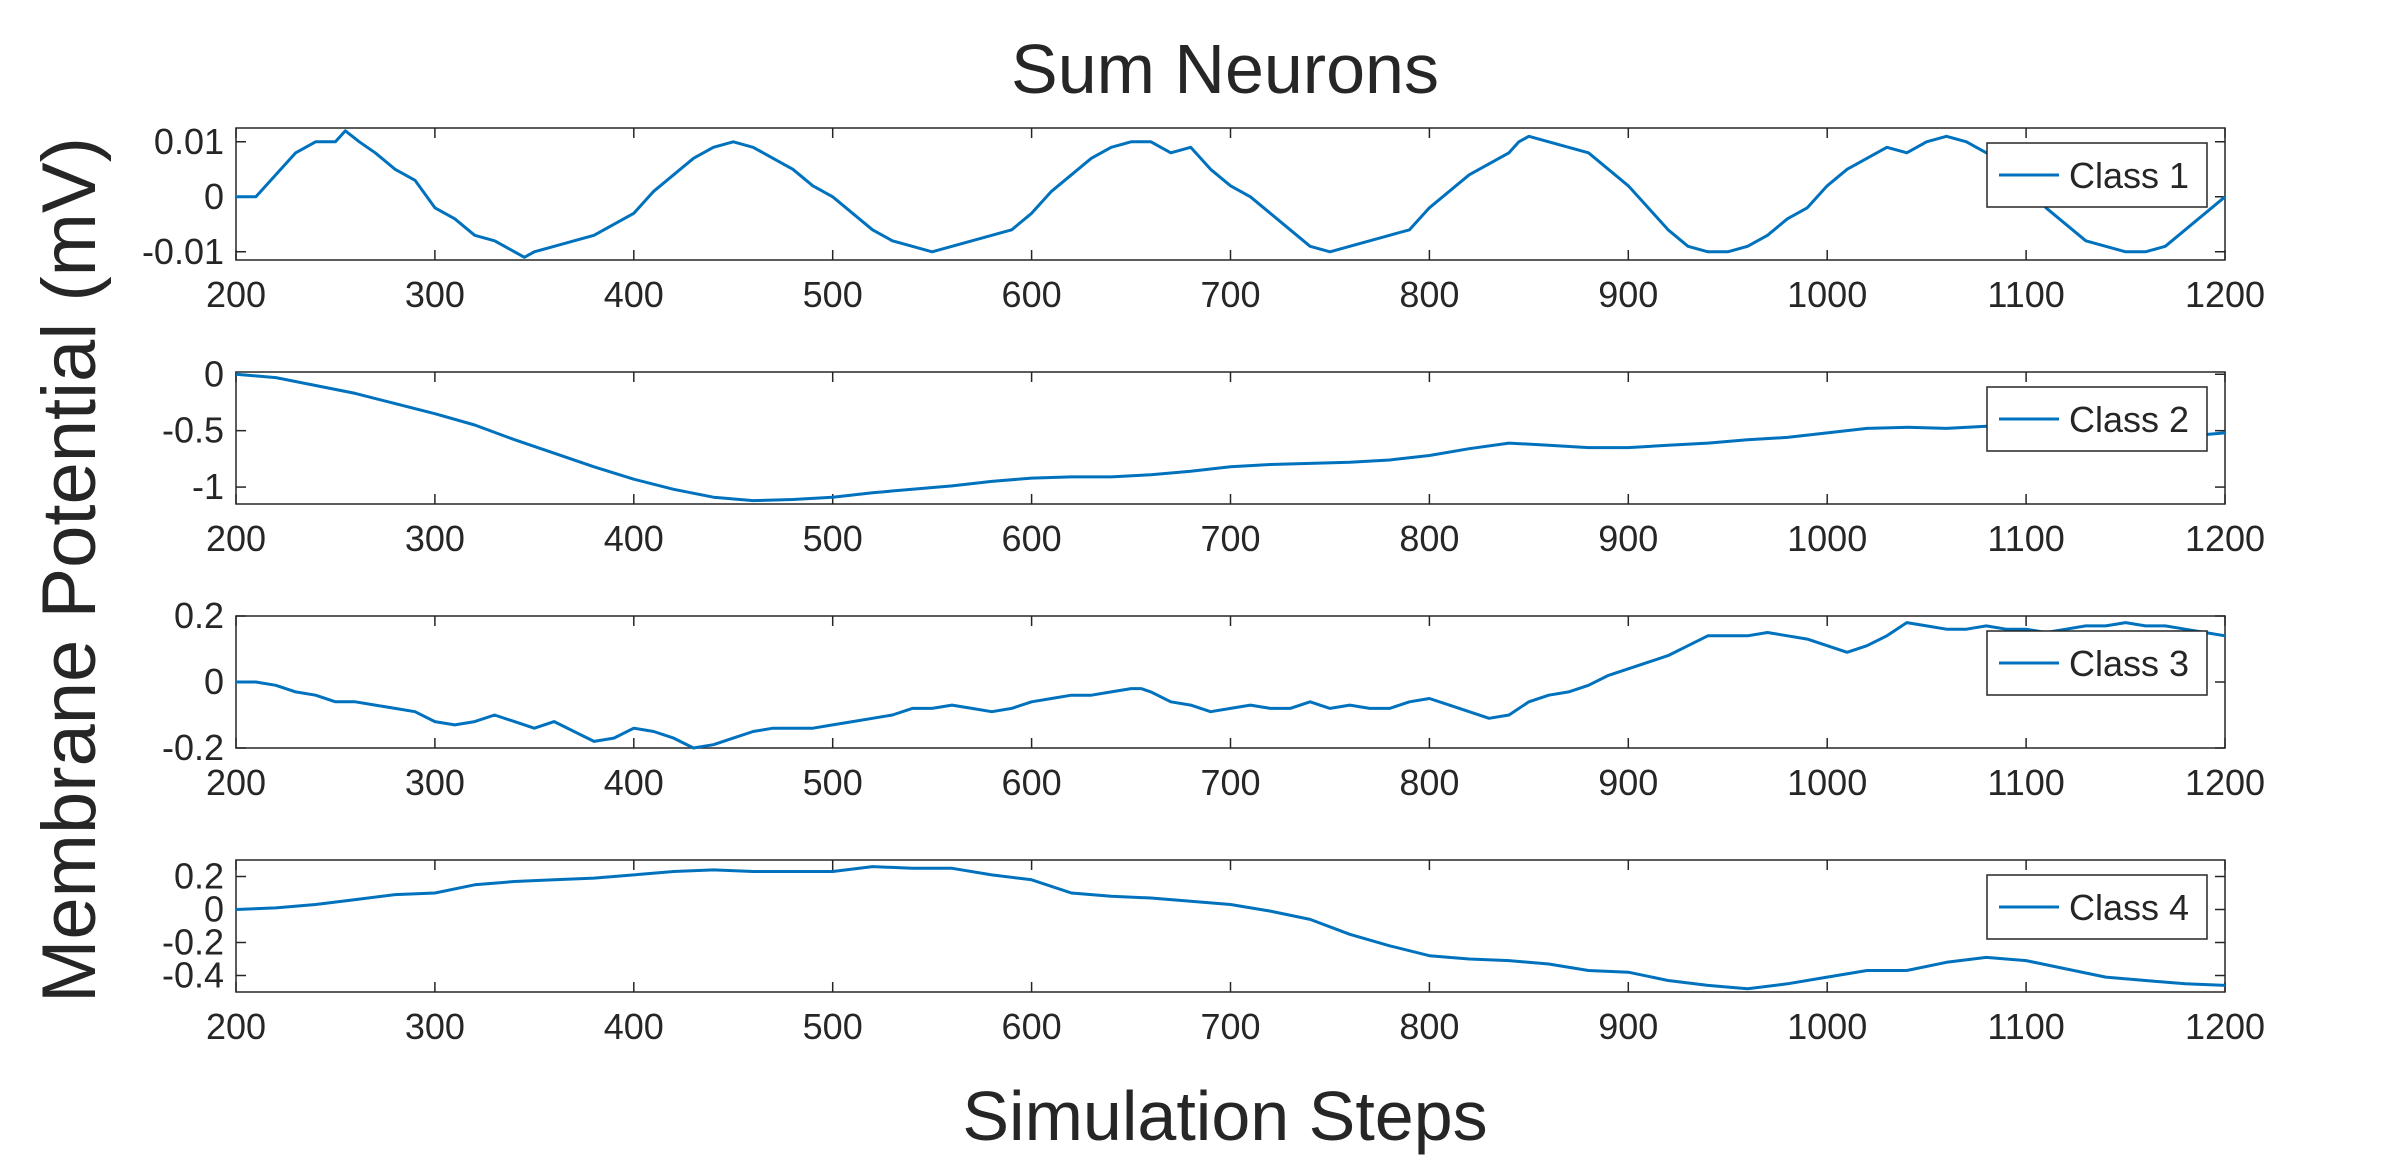 This screenshot has width=2400, height=1170. I want to click on legend-label: Class 1, so click(2129, 175).